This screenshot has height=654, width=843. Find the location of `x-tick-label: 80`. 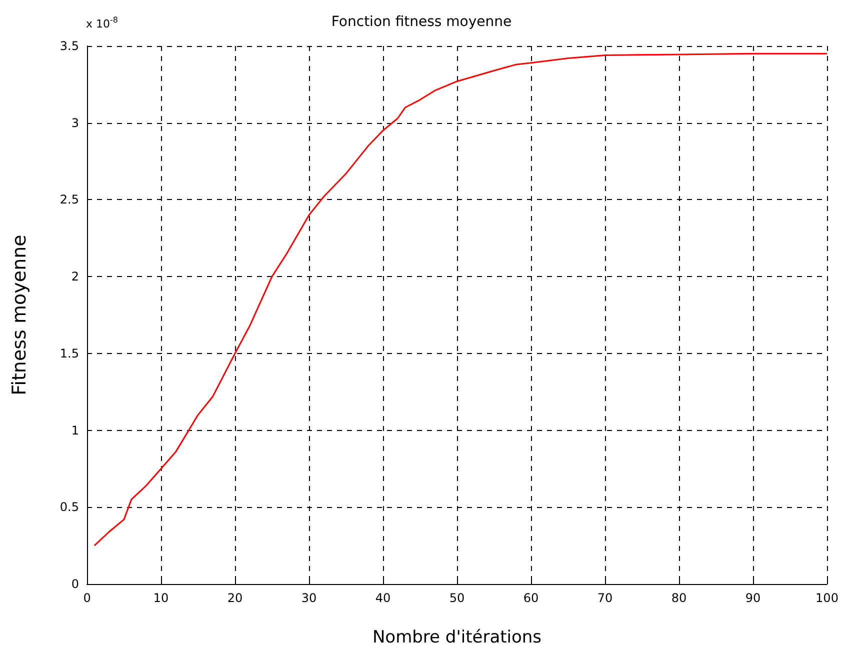

x-tick-label: 80 is located at coordinates (679, 598).